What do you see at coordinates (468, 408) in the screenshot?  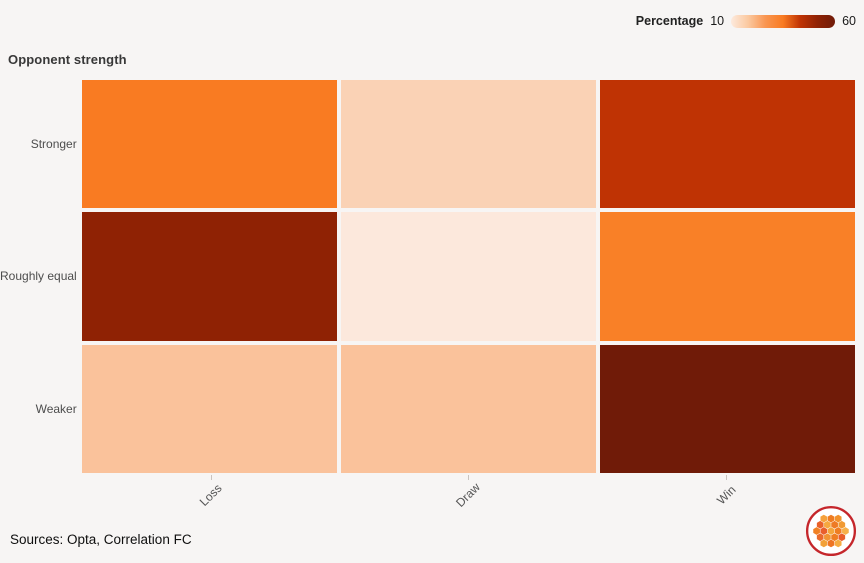 I see `heatmap-cell-weaker-draw` at bounding box center [468, 408].